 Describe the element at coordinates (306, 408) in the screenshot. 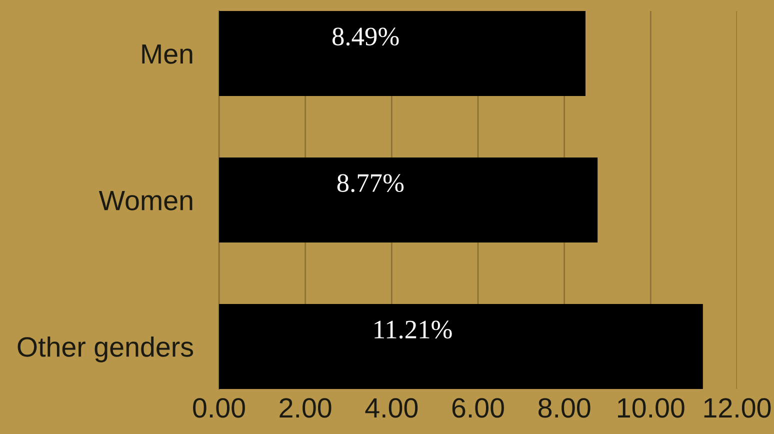

I see `x-tick-label: 2.00` at that location.